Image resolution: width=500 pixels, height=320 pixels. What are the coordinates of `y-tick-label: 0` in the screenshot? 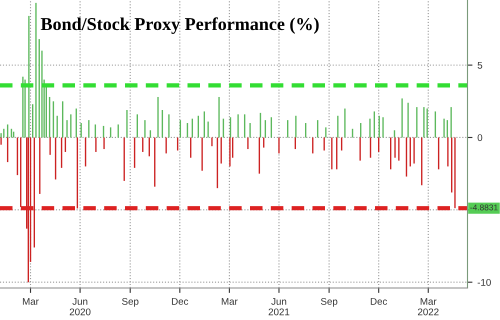 It's located at (480, 138).